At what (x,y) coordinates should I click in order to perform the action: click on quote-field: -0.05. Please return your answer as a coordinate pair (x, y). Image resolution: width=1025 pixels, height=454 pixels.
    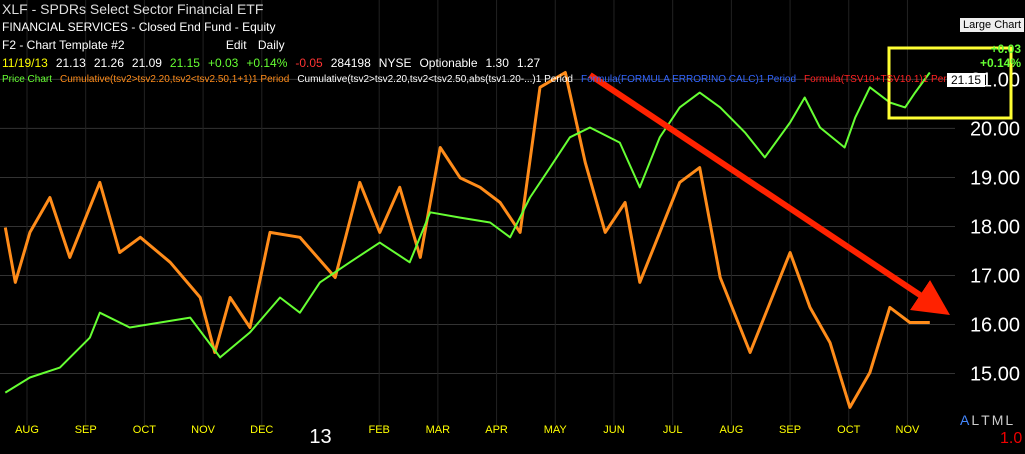
    Looking at the image, I should click on (309, 63).